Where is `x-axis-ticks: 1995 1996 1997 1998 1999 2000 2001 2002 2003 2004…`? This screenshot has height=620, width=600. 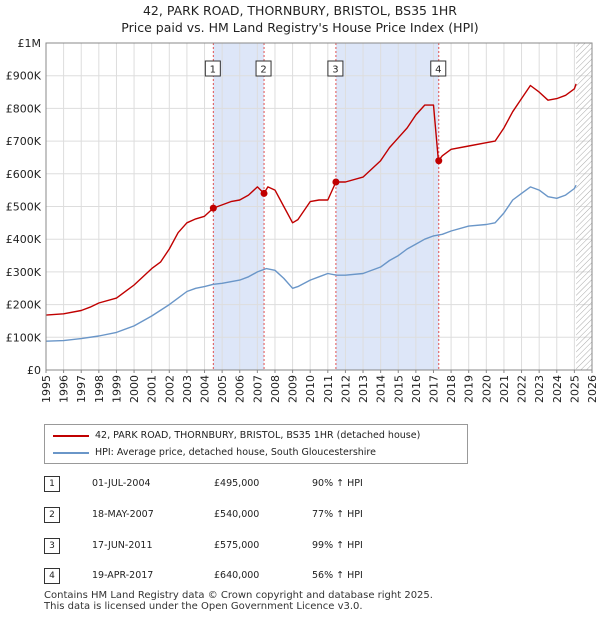
x-axis-ticks: 1995 1996 1997 1998 1999 2000 2001 2002 2003 2004… is located at coordinates (319, 386).